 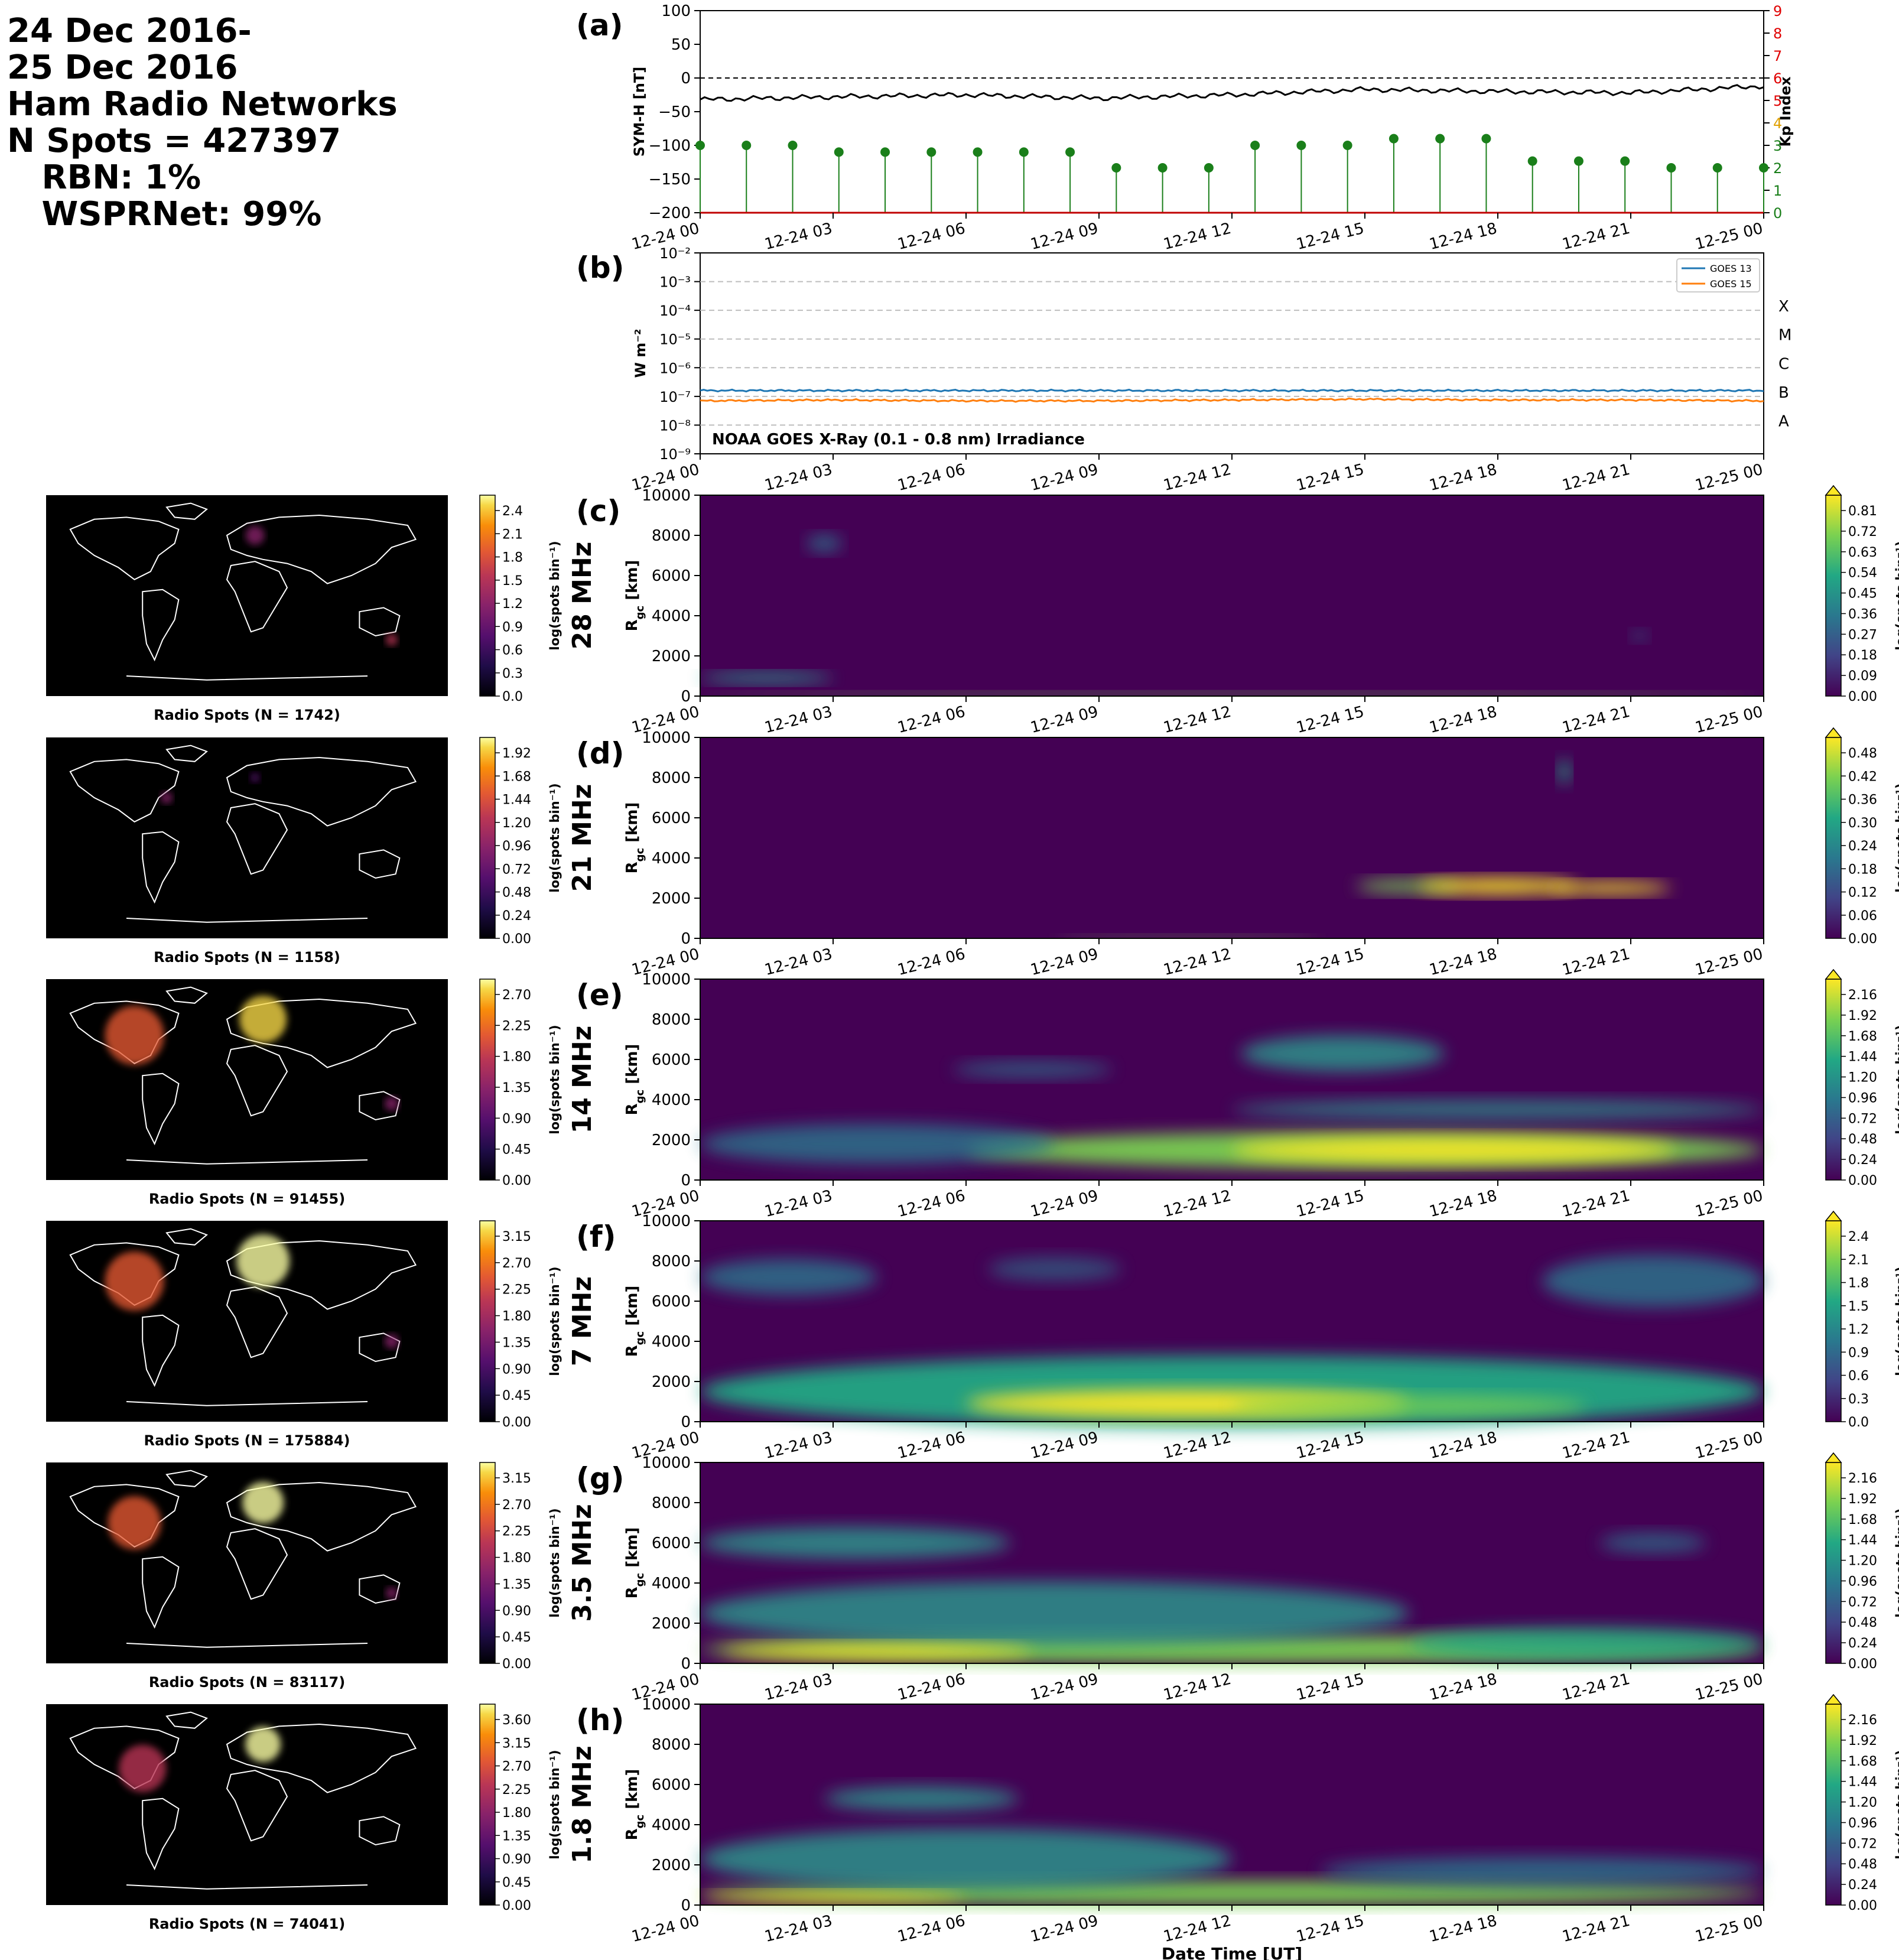 I want to click on cbar-tick-label: 0.18, so click(x=1862, y=655).